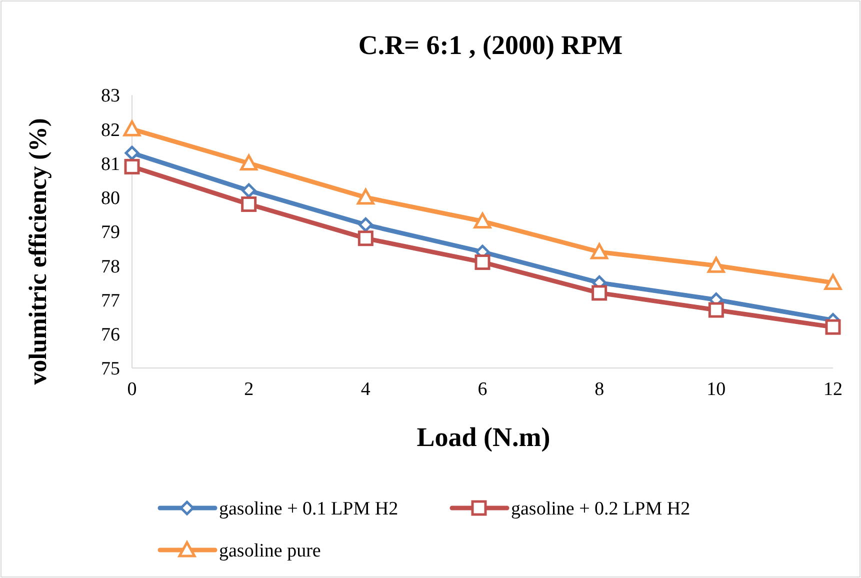 The height and width of the screenshot is (578, 861). I want to click on y-tick-label: 75, so click(110, 369).